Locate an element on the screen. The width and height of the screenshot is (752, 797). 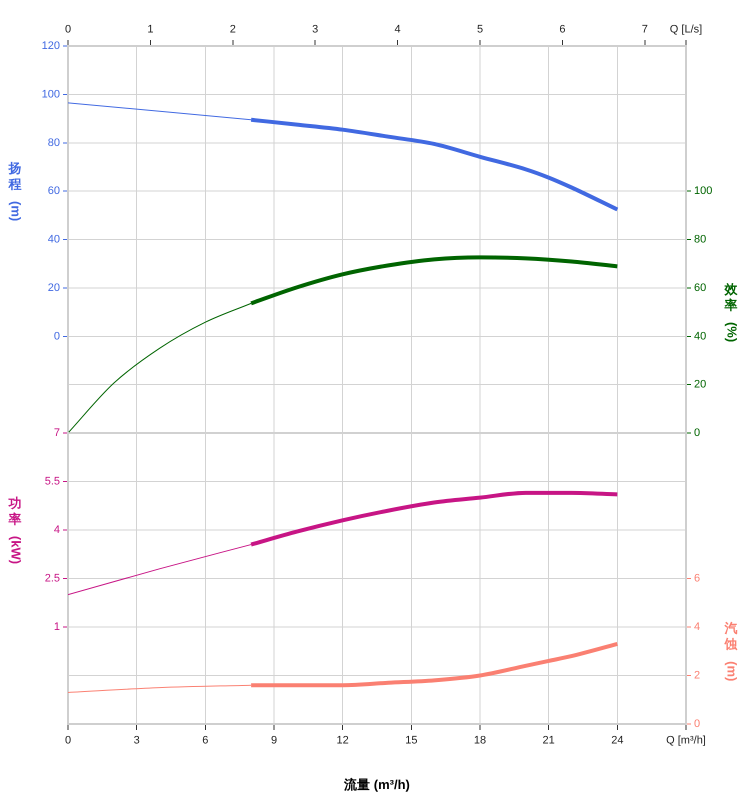
x-tick-label: 24 is located at coordinates (617, 740).